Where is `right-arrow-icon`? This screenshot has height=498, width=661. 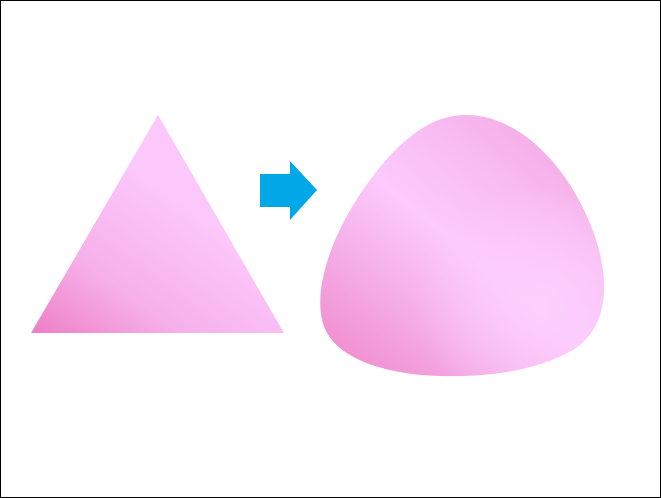
right-arrow-icon is located at coordinates (288, 190).